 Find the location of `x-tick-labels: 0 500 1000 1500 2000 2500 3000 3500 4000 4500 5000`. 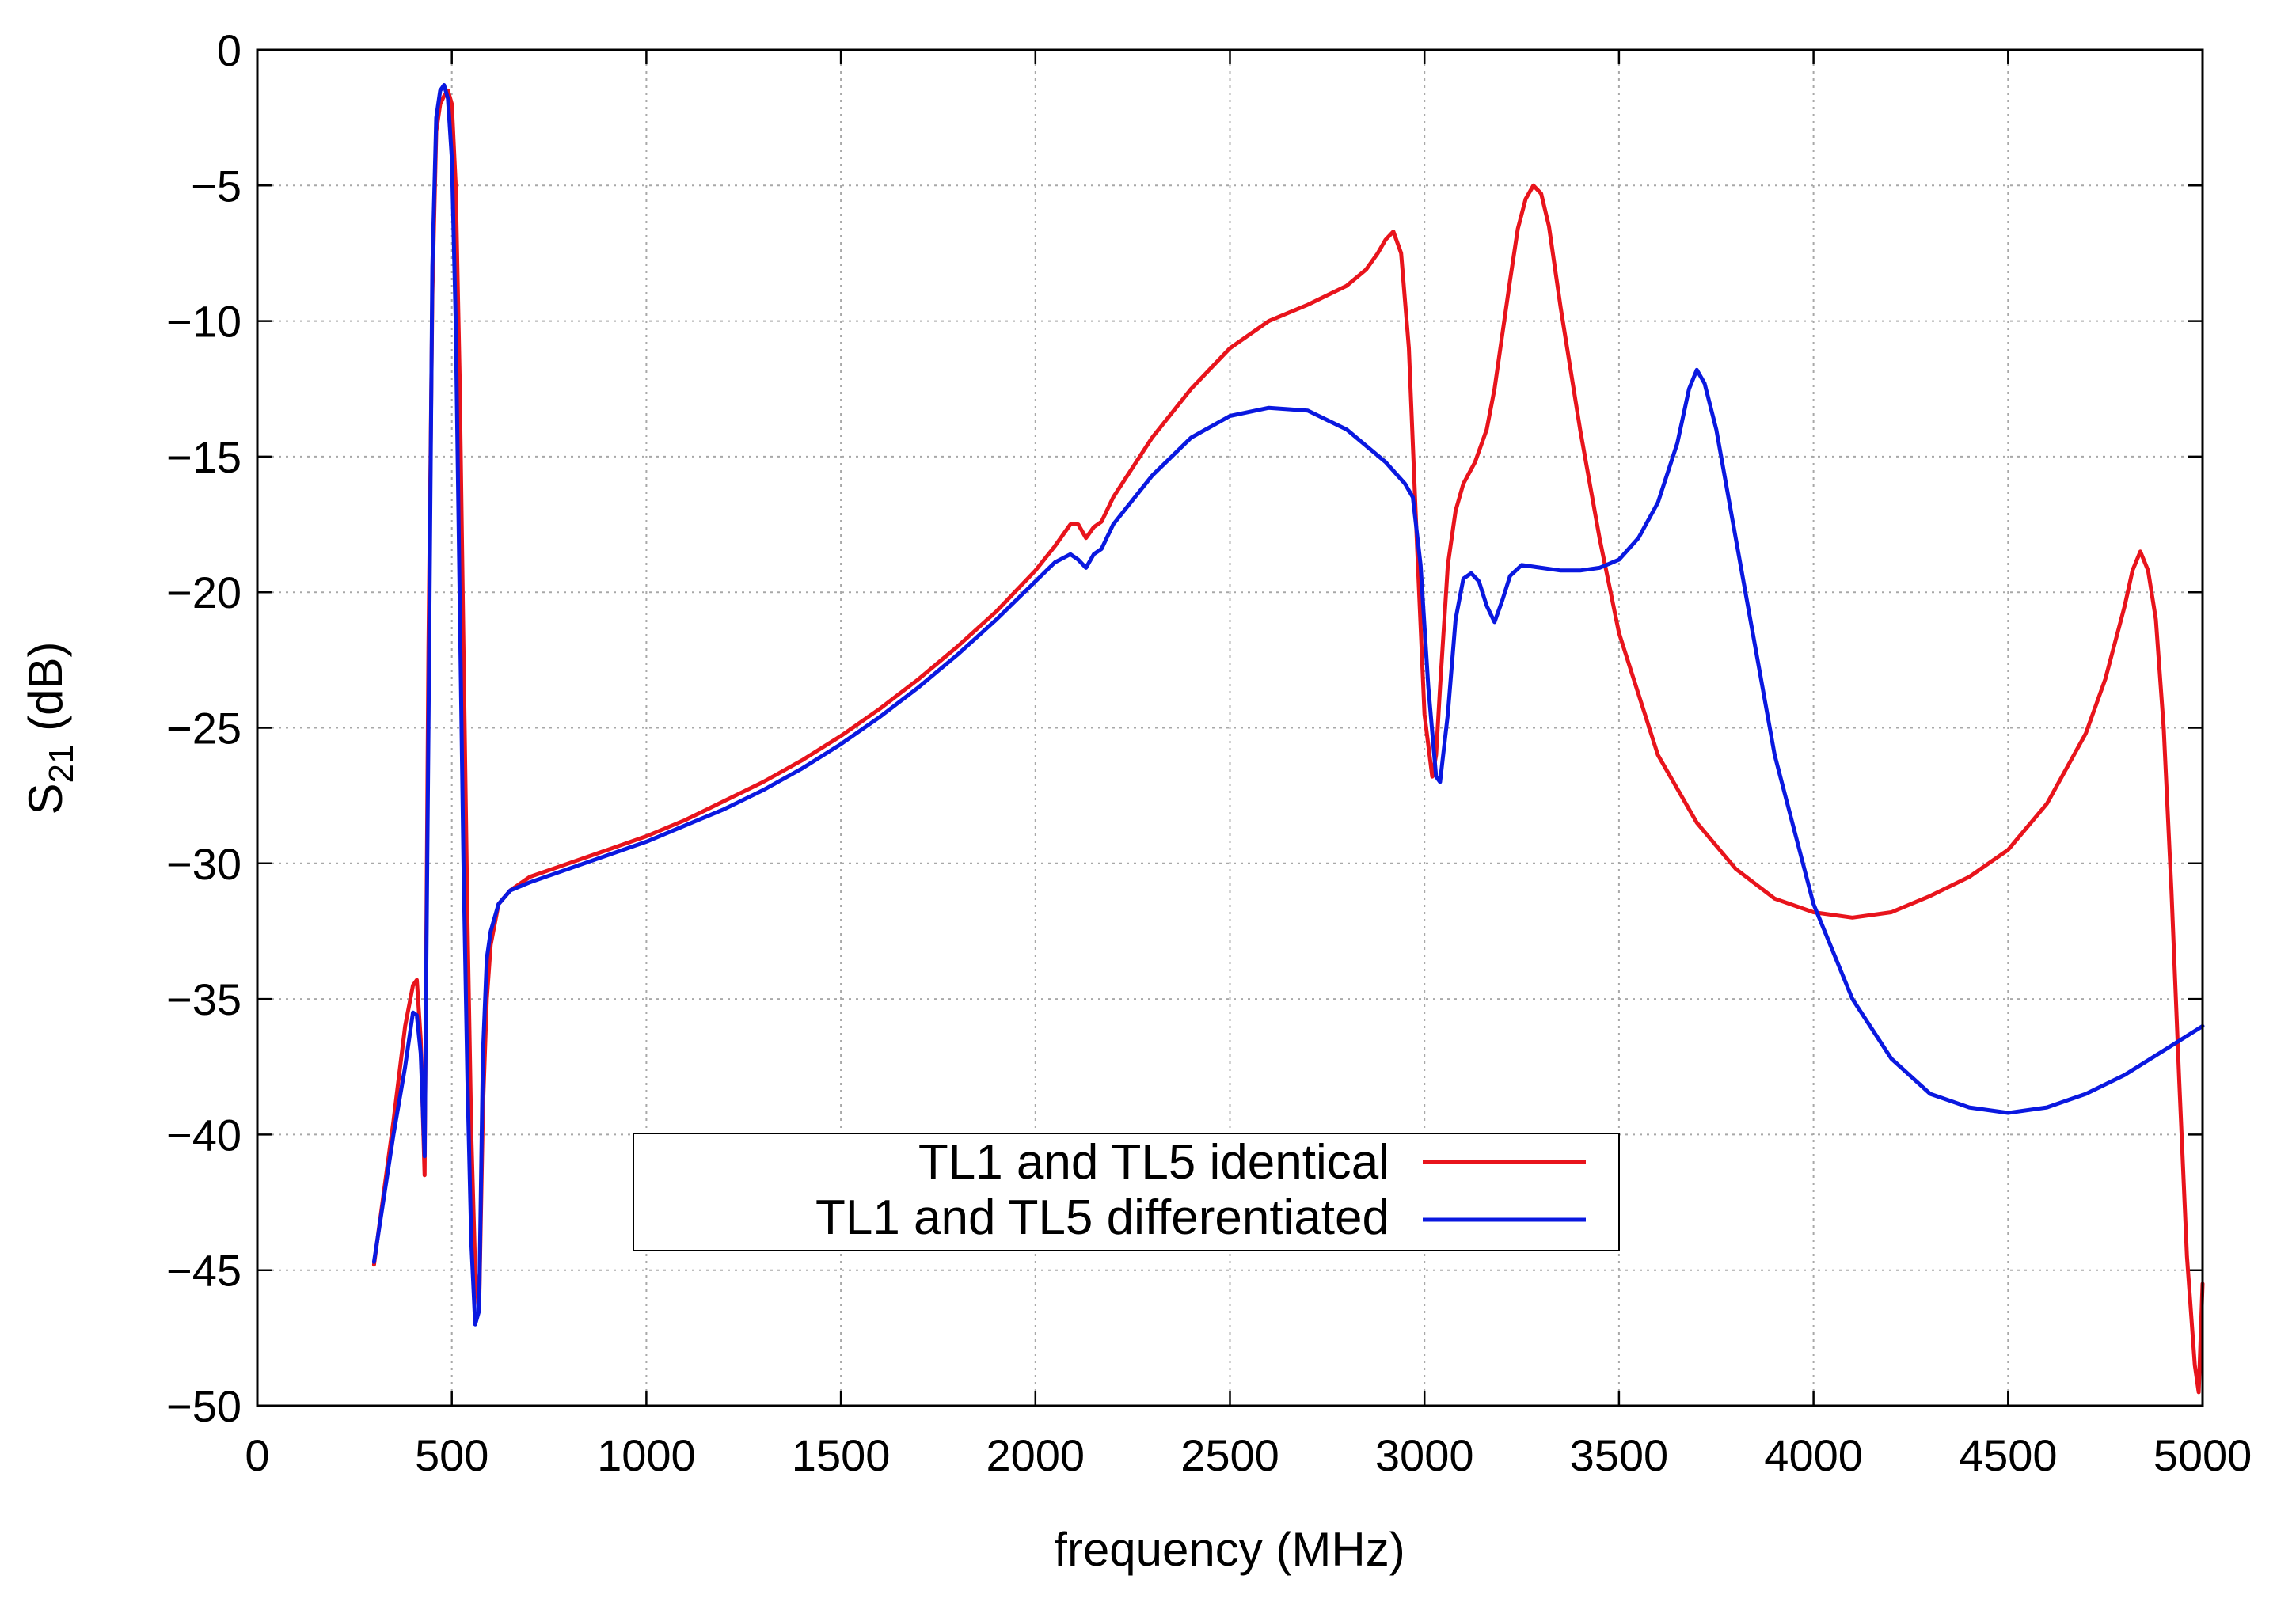

x-tick-labels: 0 500 1000 1500 2000 2500 3000 3500 4000 4500 5000 is located at coordinates (1248, 1455).